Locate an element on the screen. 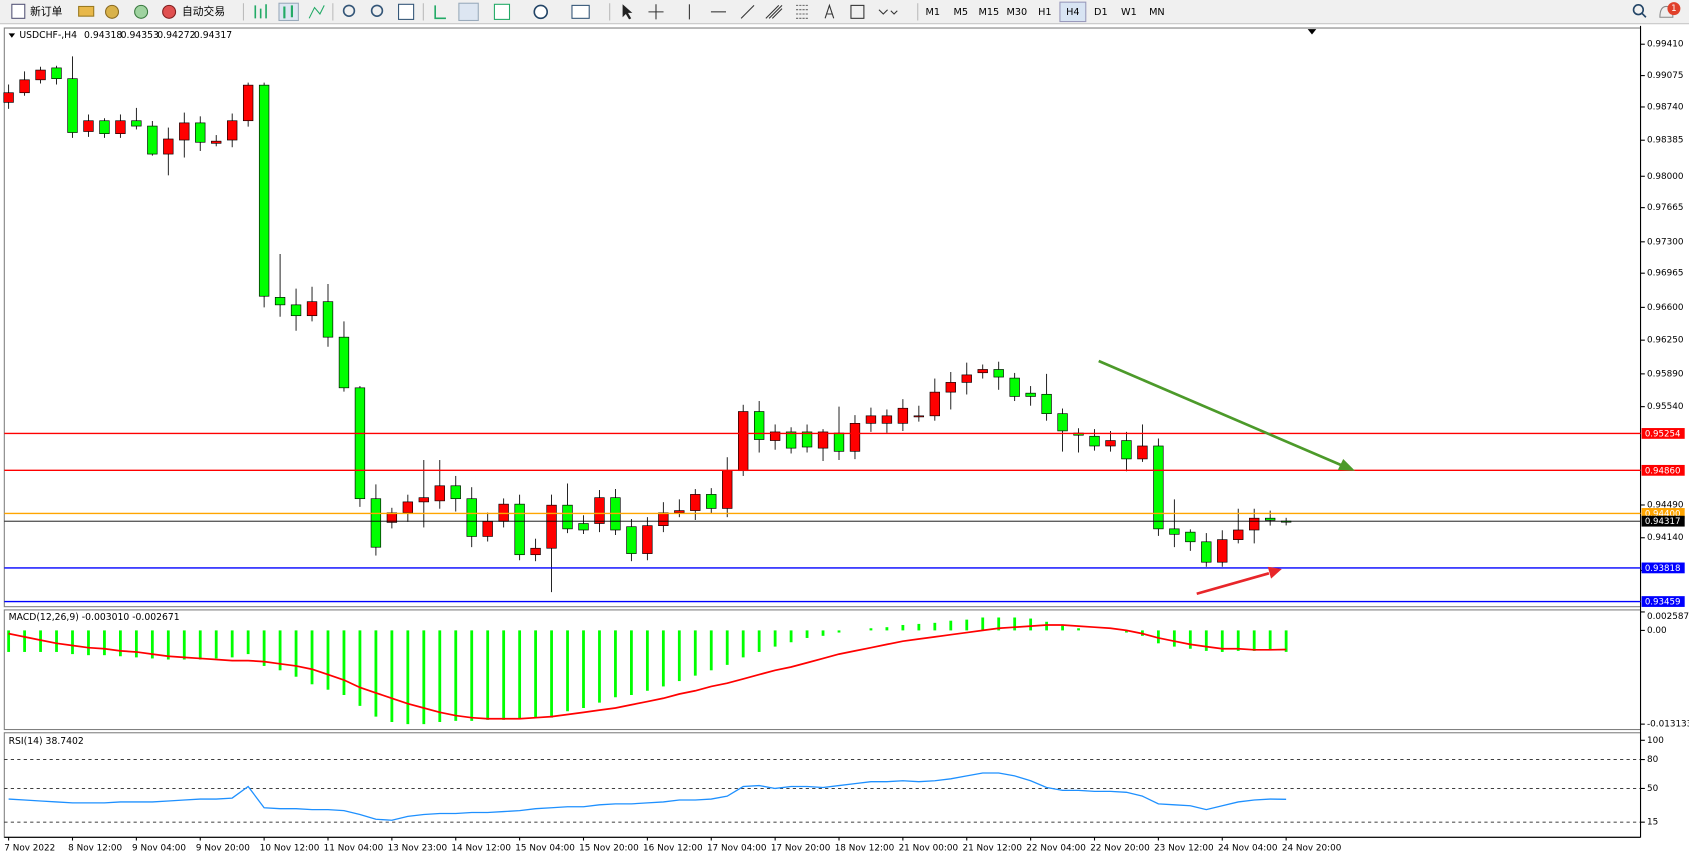 The image size is (1689, 861). y-tick-label: -0.013133 is located at coordinates (1668, 725).